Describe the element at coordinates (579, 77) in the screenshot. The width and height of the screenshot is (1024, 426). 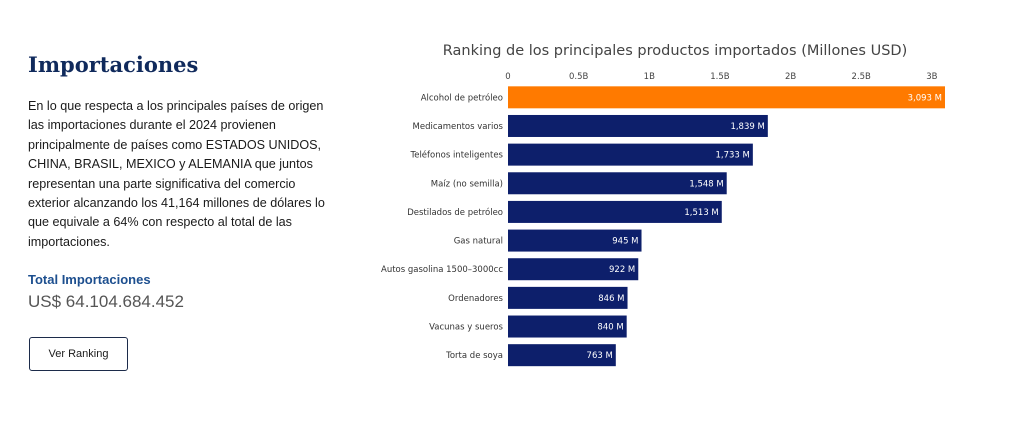
I see `x-tick-label: 0.5B` at that location.